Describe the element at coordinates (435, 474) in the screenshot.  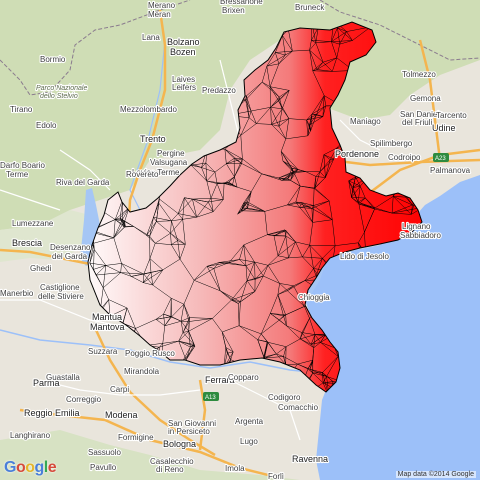
I see `map-attribution: Map data ©2014 Google` at that location.